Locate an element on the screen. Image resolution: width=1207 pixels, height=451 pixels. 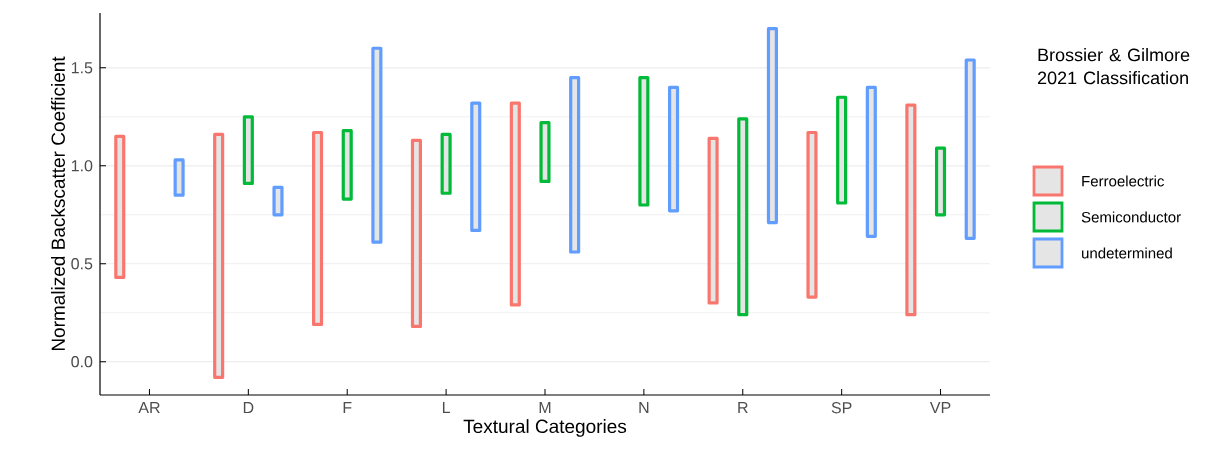
x-tick-label: R is located at coordinates (743, 408).